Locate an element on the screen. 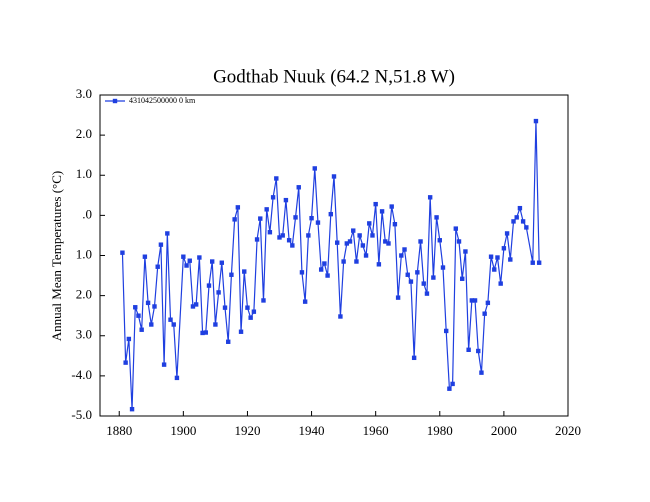 The width and height of the screenshot is (650, 502). legend-marker is located at coordinates (115, 101).